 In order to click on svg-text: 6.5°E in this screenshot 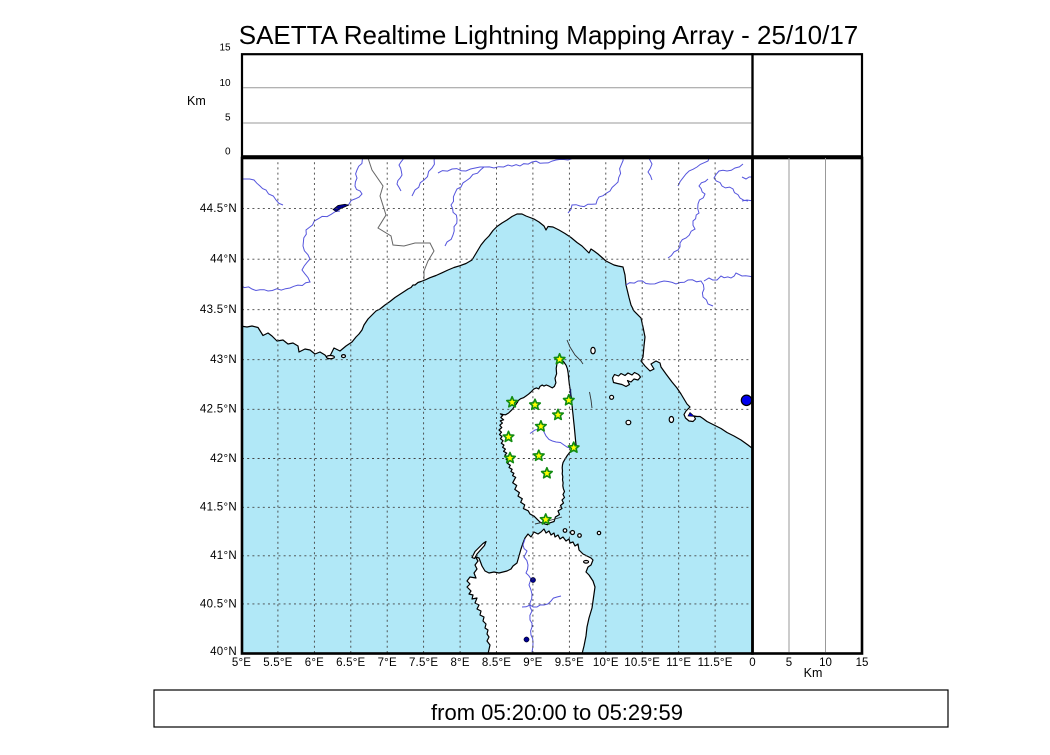, I will do `click(350, 663)`.